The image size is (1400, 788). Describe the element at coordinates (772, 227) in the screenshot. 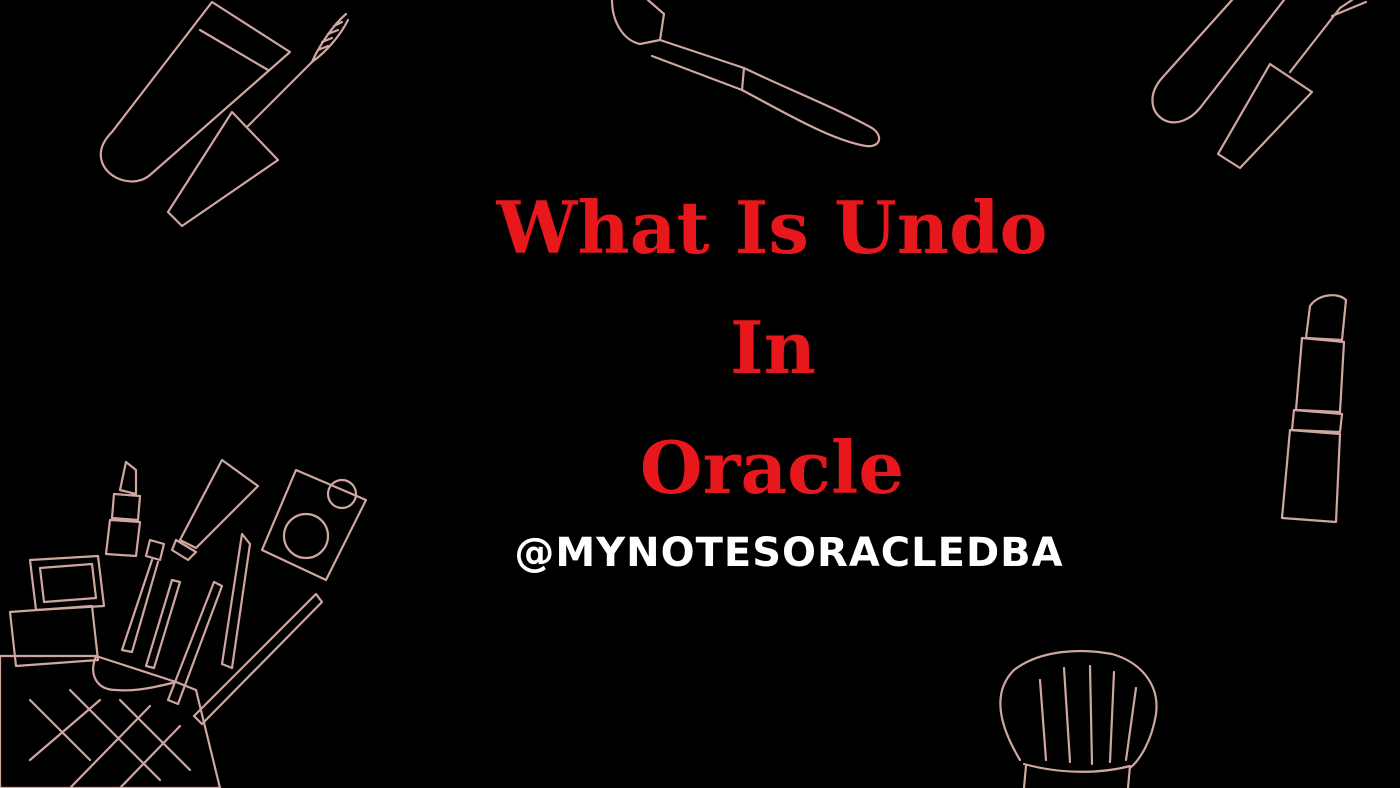

I see `title-line-1: What Is Undo` at that location.